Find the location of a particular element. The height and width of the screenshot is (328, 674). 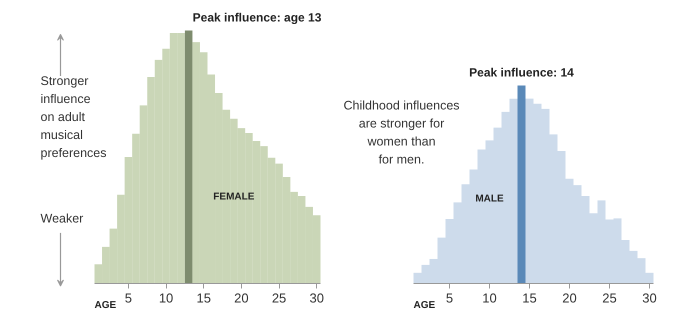

annotation: Childhood influences are stronger for women than for men. is located at coordinates (401, 132).